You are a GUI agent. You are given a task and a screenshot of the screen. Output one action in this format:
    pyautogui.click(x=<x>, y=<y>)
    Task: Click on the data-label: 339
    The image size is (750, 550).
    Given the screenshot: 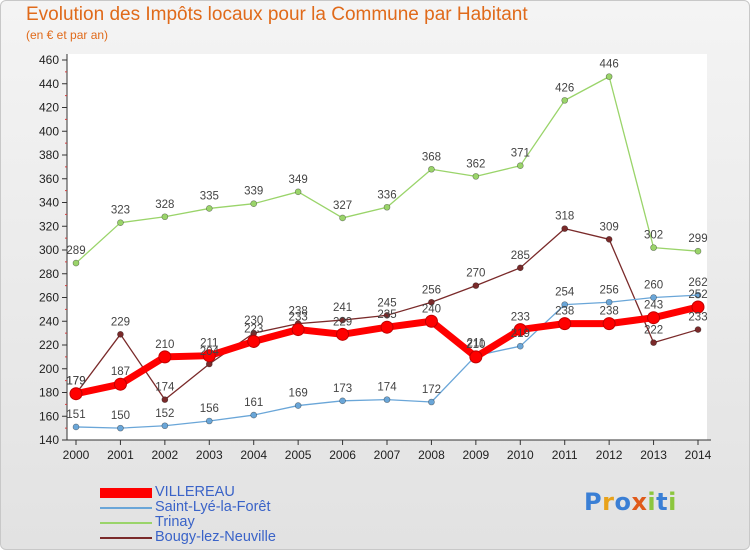 What is the action you would take?
    pyautogui.click(x=253, y=192)
    